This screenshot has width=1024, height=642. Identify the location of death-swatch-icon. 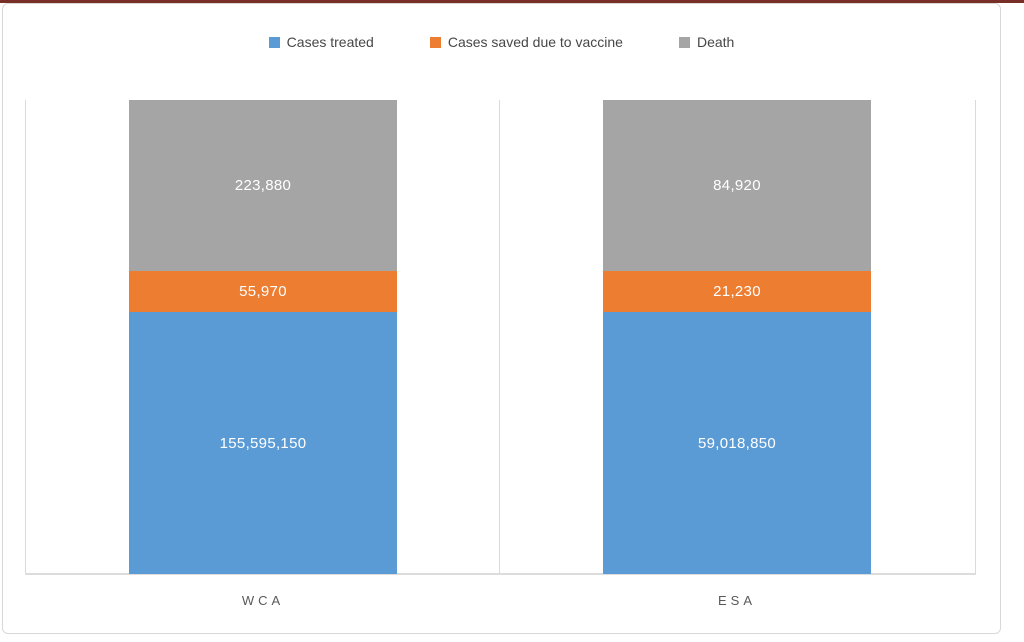
(684, 42).